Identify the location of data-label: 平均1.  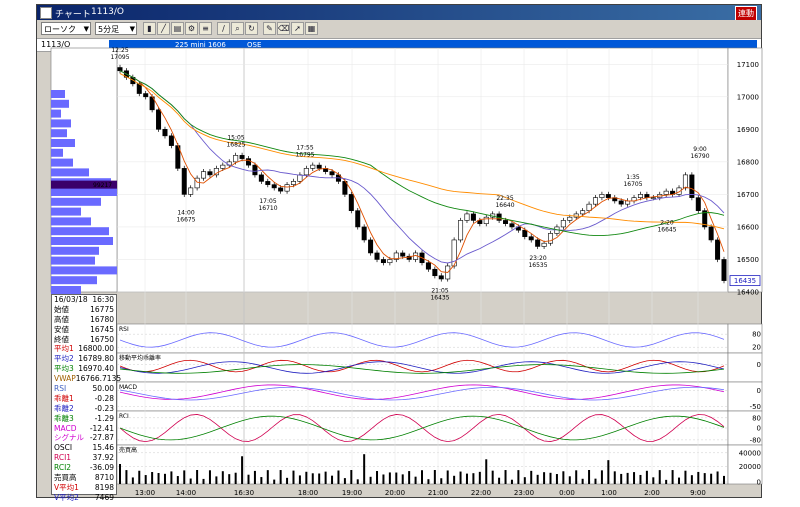
(64, 349).